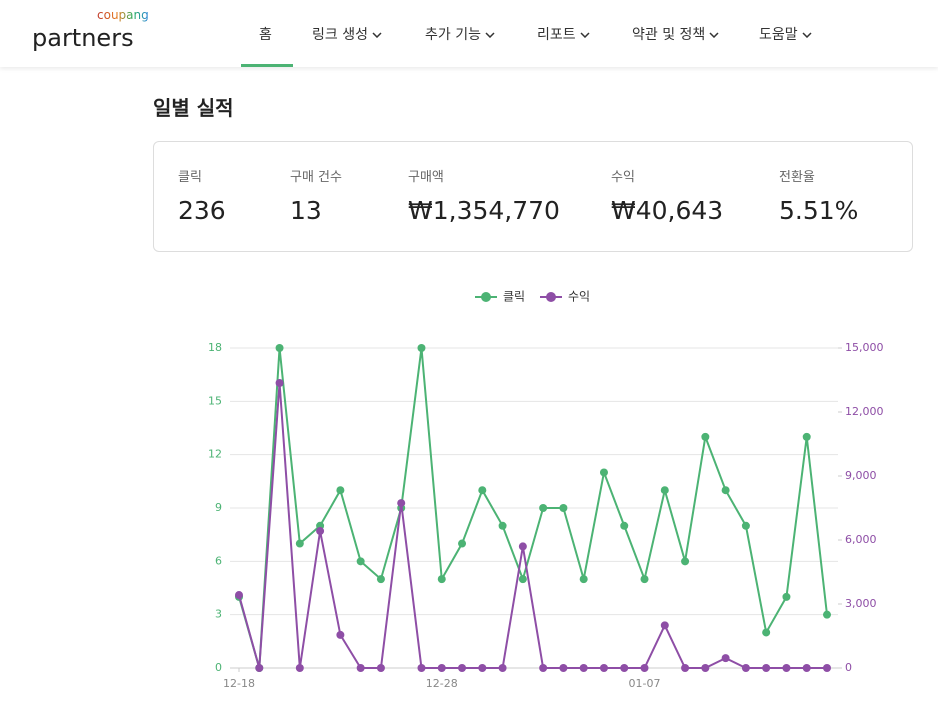 This screenshot has height=702, width=938. I want to click on nav-label: 추가 기능, so click(453, 35).